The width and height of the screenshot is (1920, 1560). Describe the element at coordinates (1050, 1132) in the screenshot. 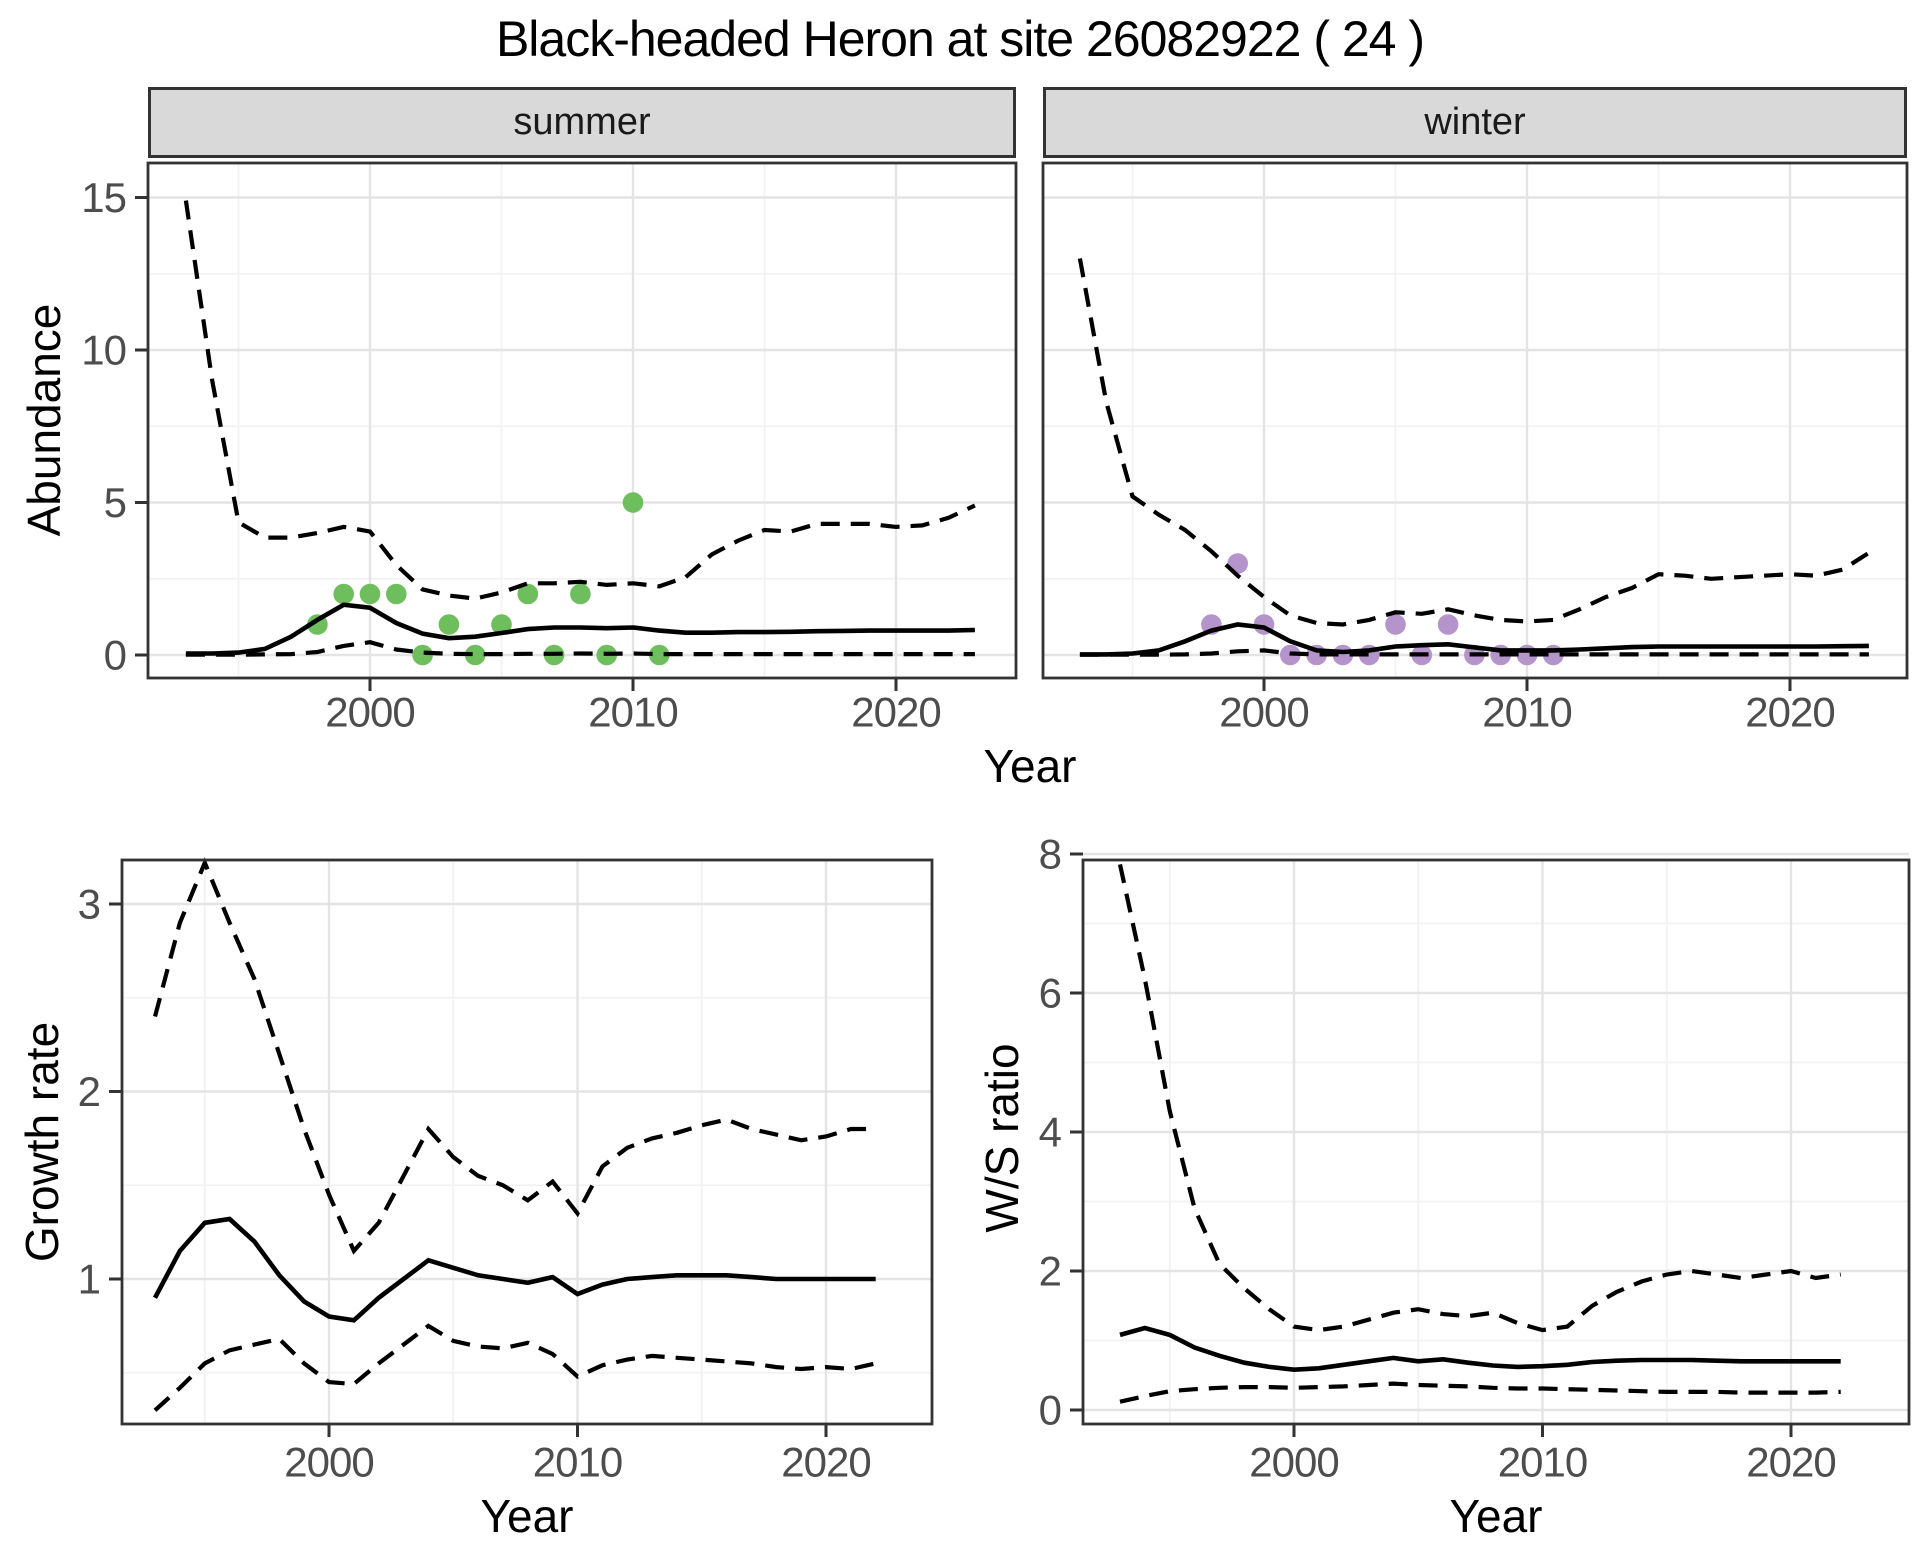

I see `y-tick-label: 4` at that location.